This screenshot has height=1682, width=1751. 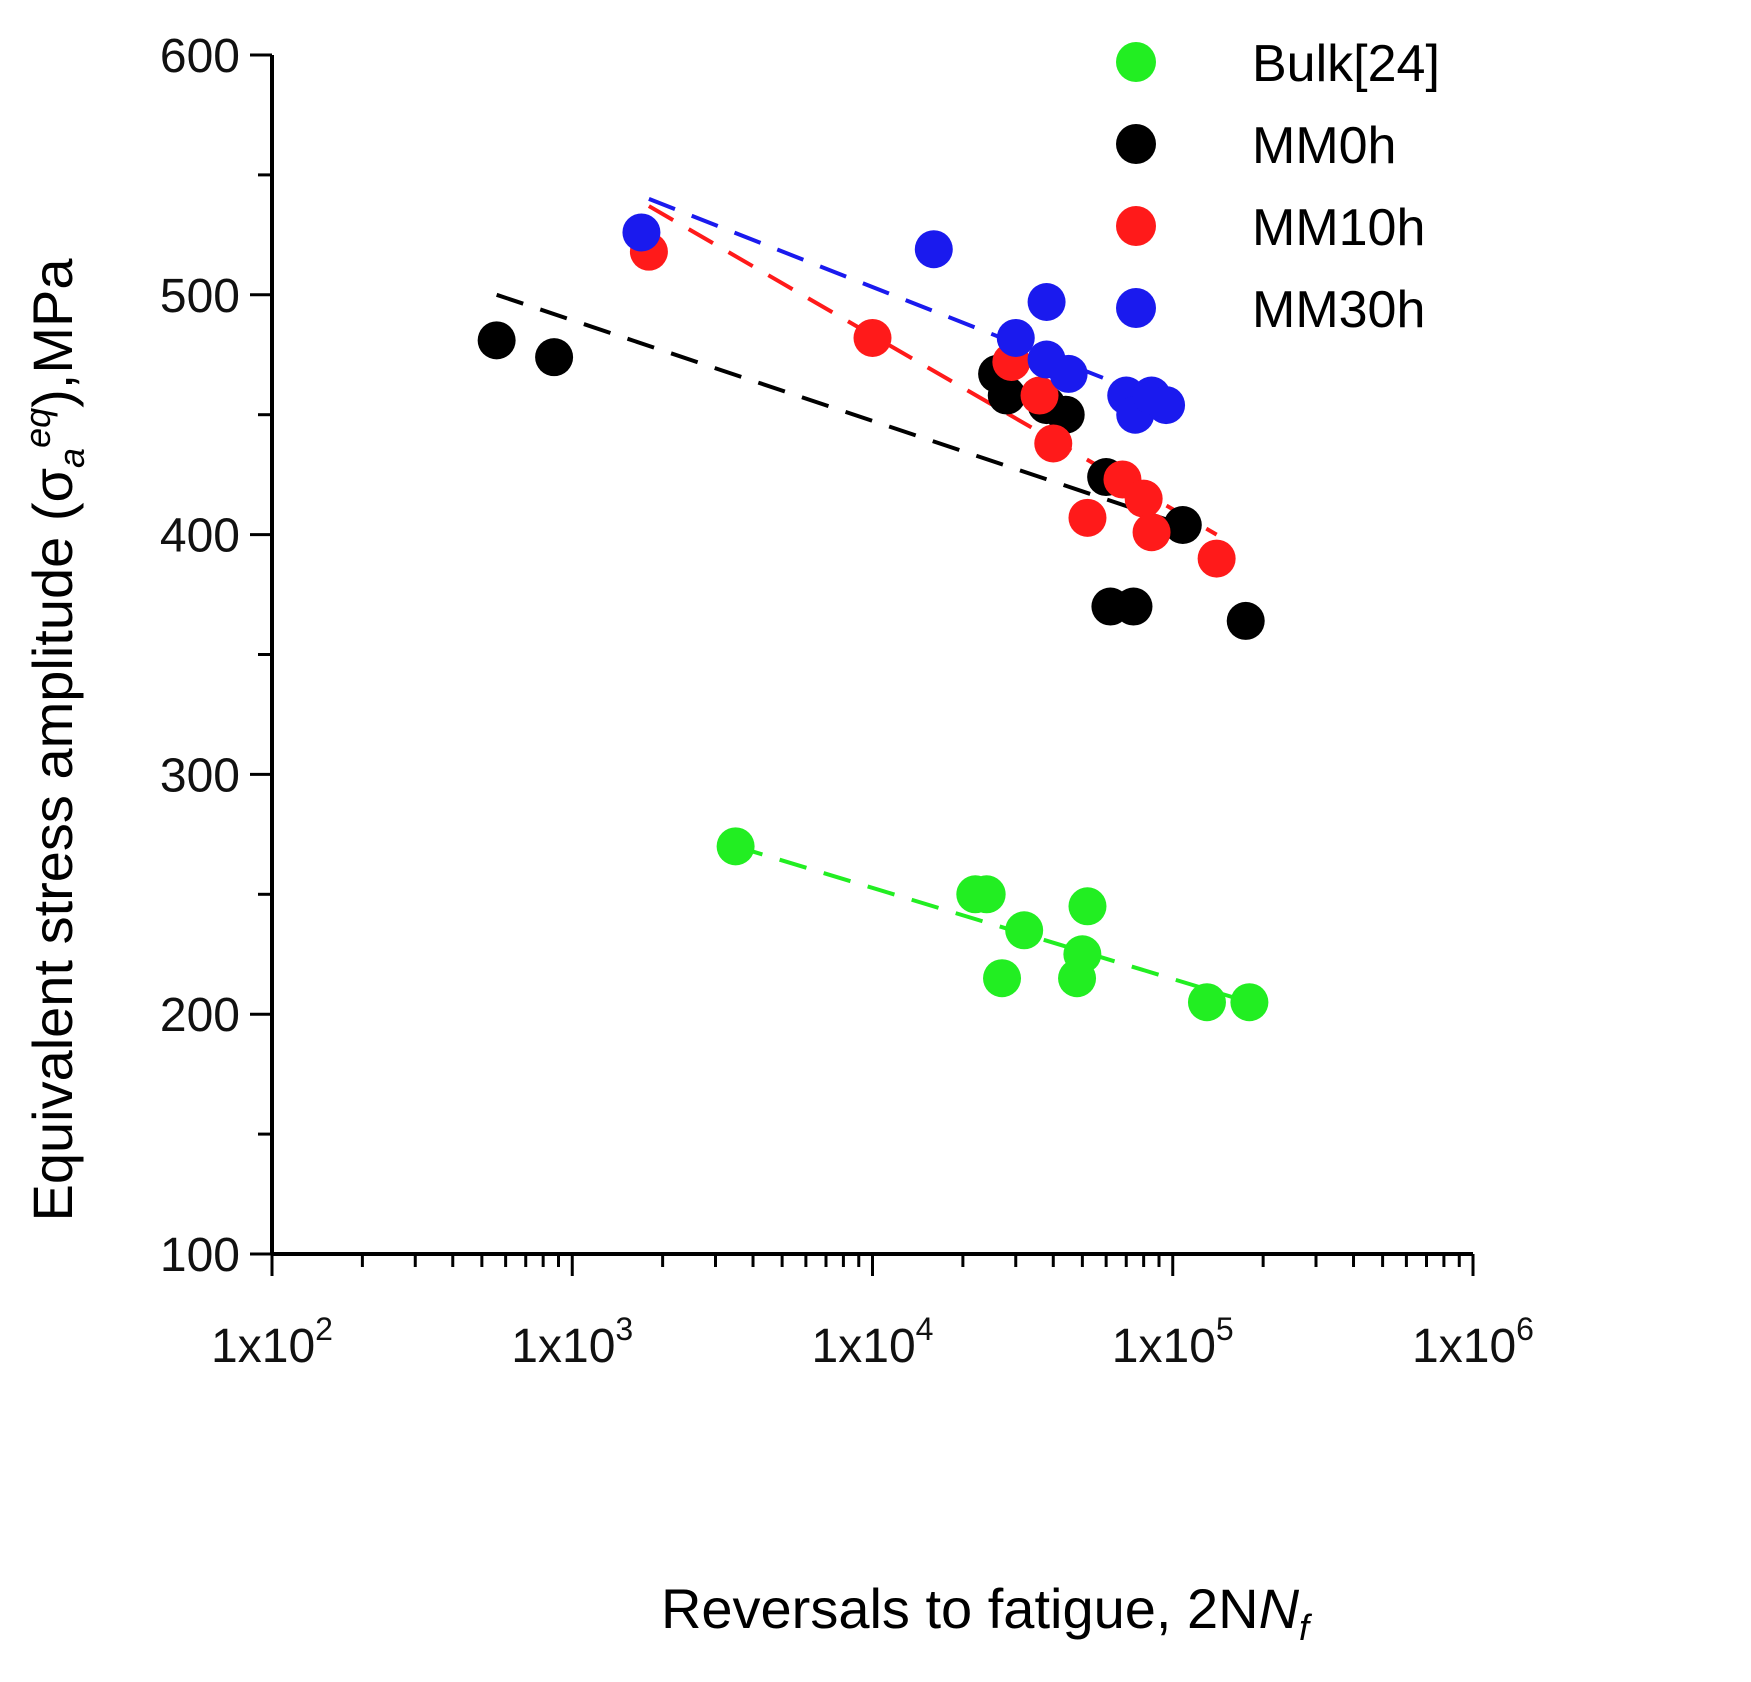 I want to click on x-tick-label: 1x10⁵, so click(x=1173, y=1342).